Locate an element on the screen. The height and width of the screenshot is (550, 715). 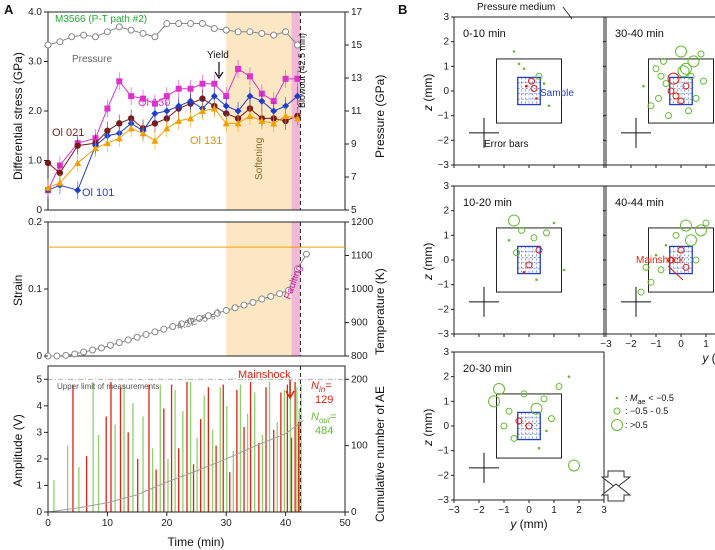
map-xtick-label: −3 is located at coordinates (606, 344).